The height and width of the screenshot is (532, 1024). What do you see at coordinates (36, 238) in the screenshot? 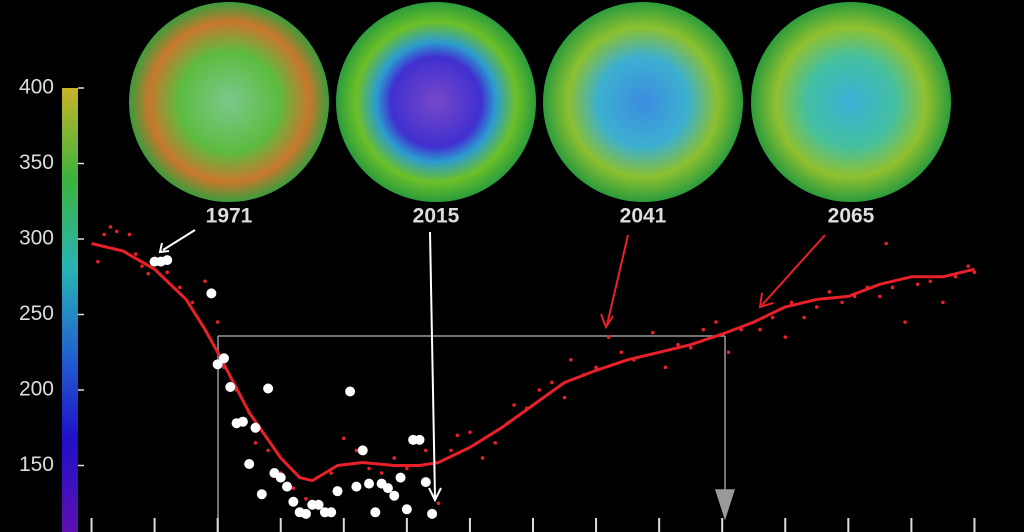
I see `y-tick-label: 300` at bounding box center [36, 238].